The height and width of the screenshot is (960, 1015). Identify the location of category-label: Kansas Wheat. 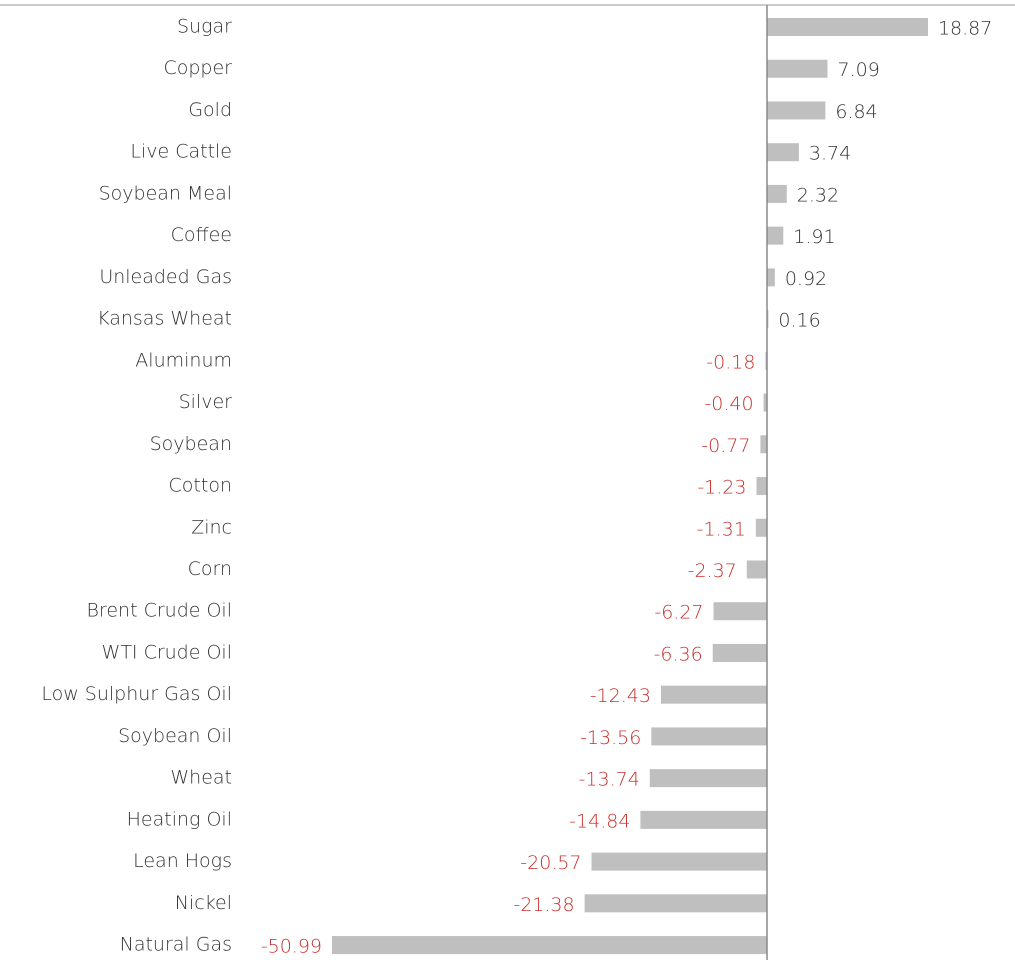
(164, 319).